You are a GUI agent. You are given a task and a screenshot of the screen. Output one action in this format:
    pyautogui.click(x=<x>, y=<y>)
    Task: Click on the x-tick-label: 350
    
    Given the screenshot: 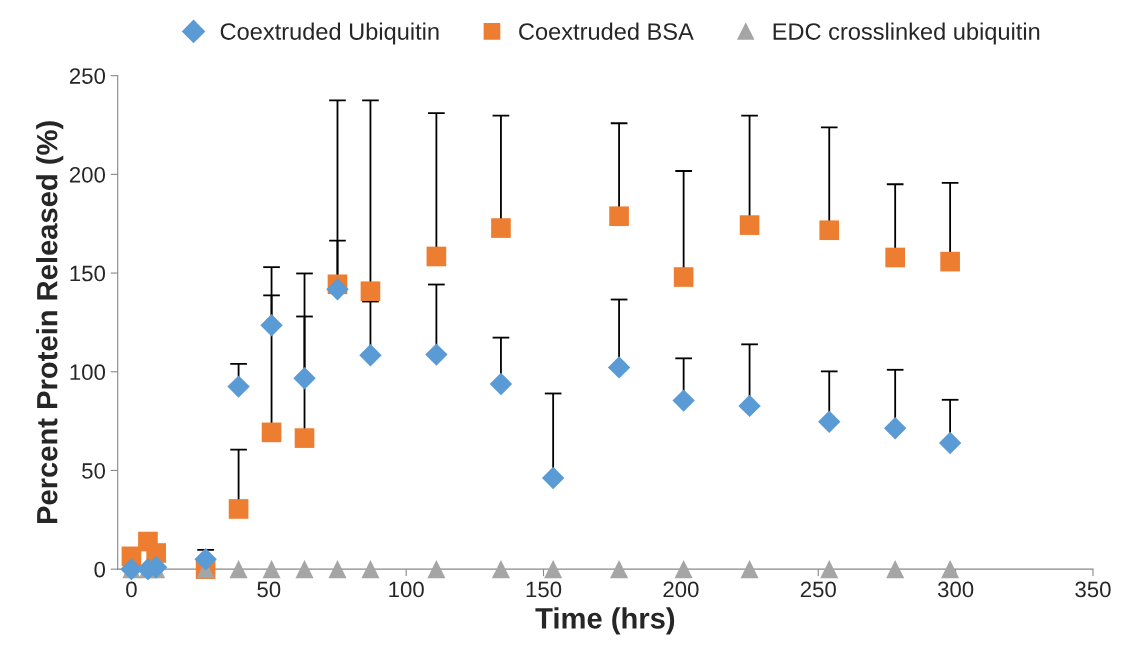 What is the action you would take?
    pyautogui.click(x=1093, y=589)
    